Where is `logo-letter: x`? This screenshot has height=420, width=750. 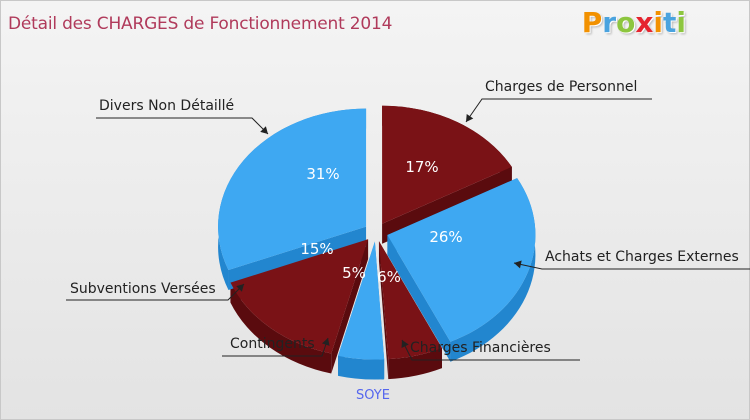
logo-letter: x is located at coordinates (644, 22).